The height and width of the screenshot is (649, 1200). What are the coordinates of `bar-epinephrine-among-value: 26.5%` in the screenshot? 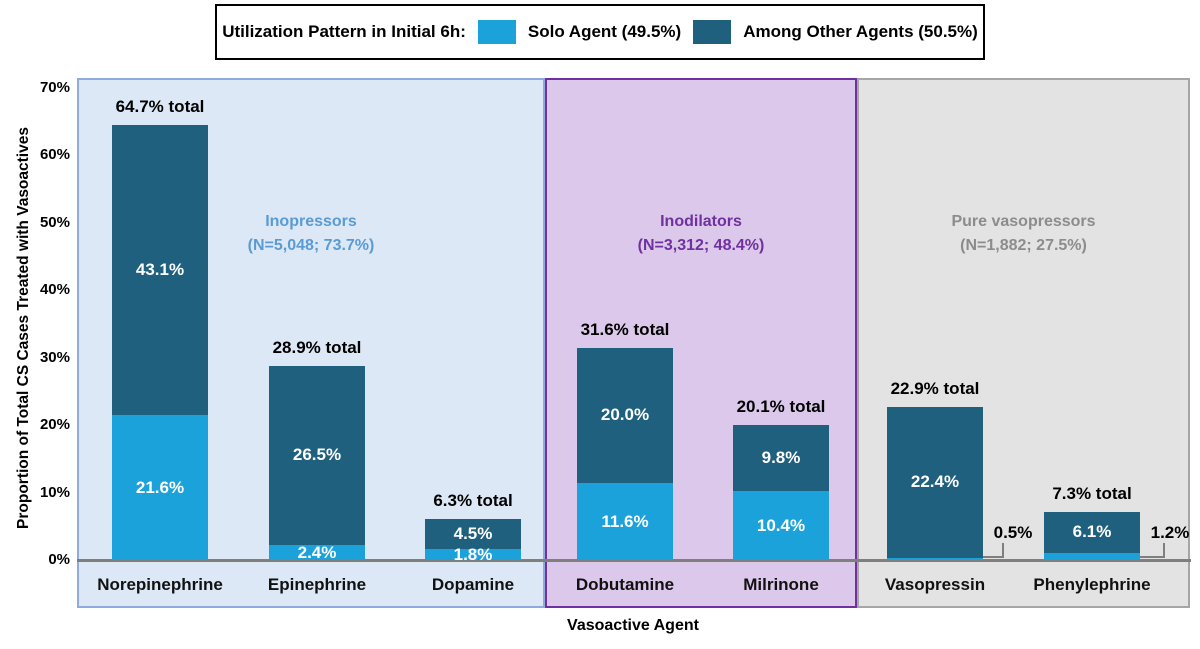 It's located at (317, 455).